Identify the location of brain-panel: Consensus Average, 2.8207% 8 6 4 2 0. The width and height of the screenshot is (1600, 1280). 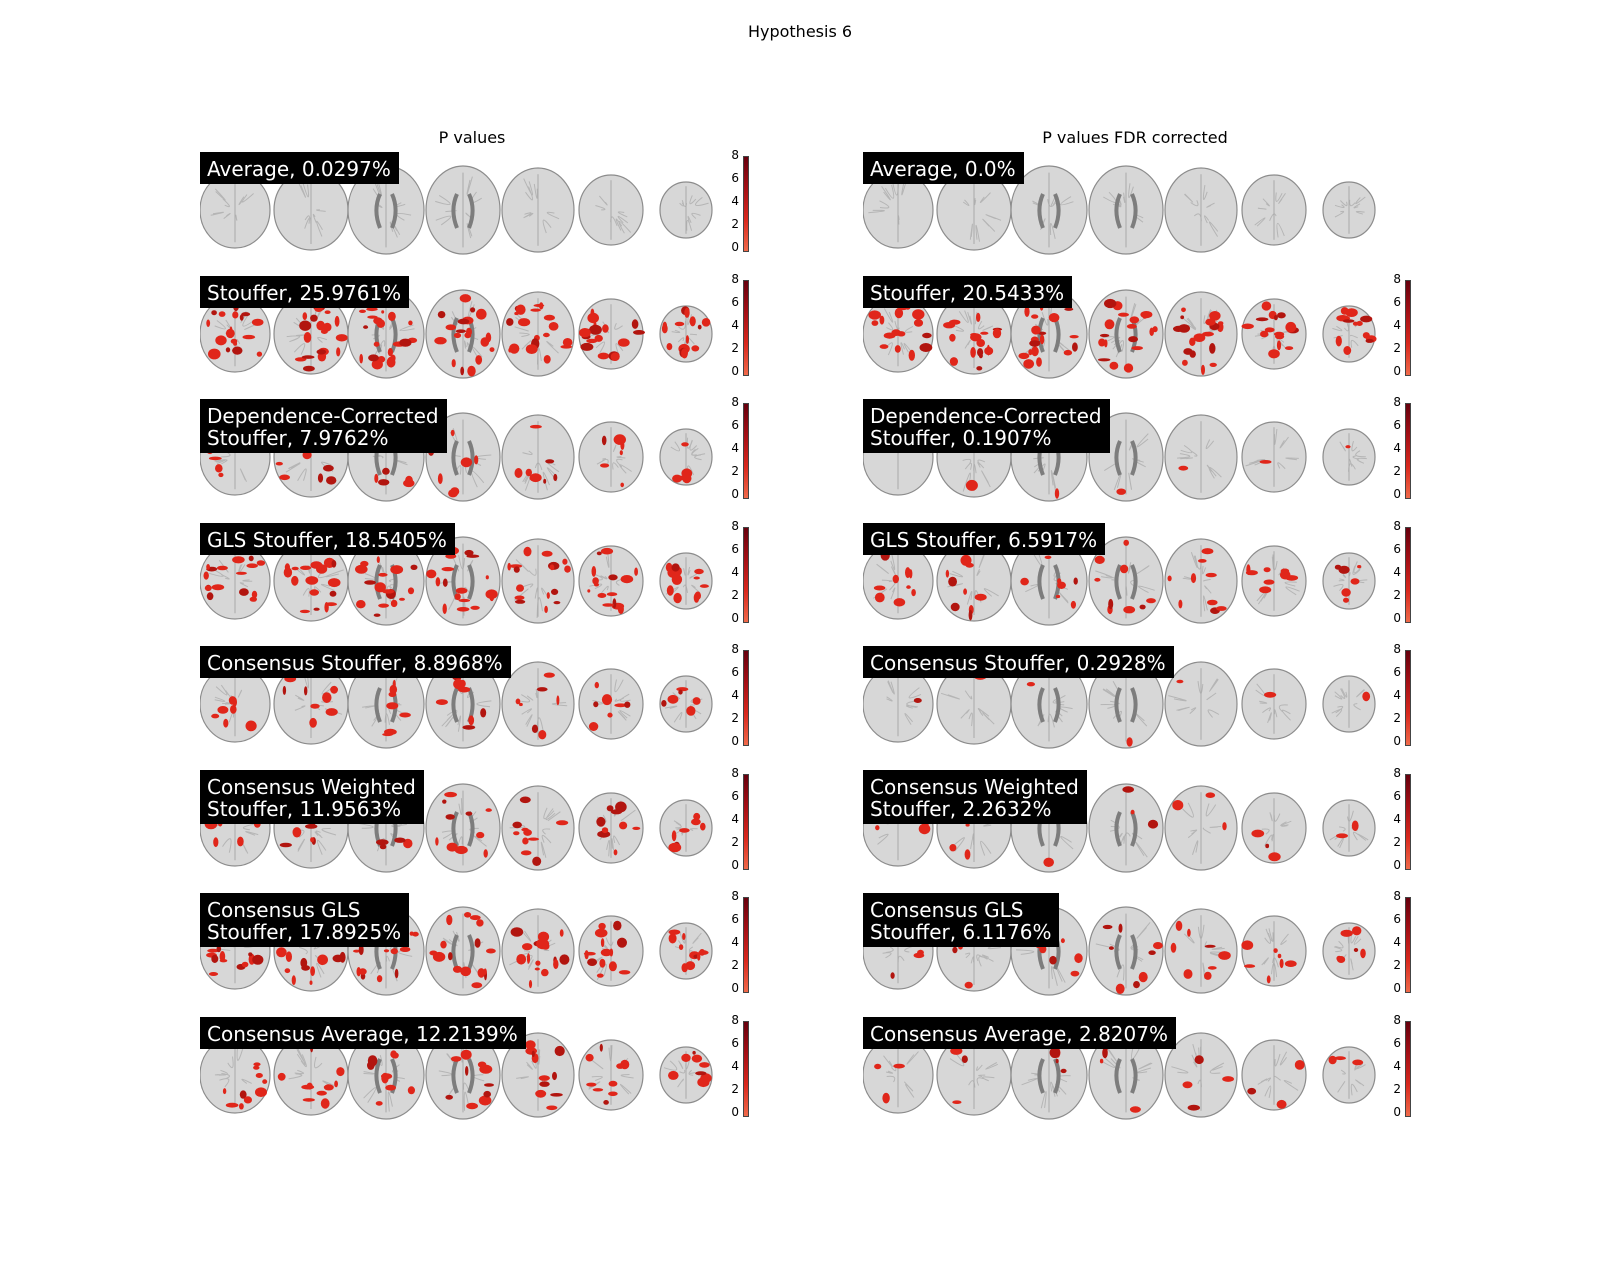
(1163, 1070).